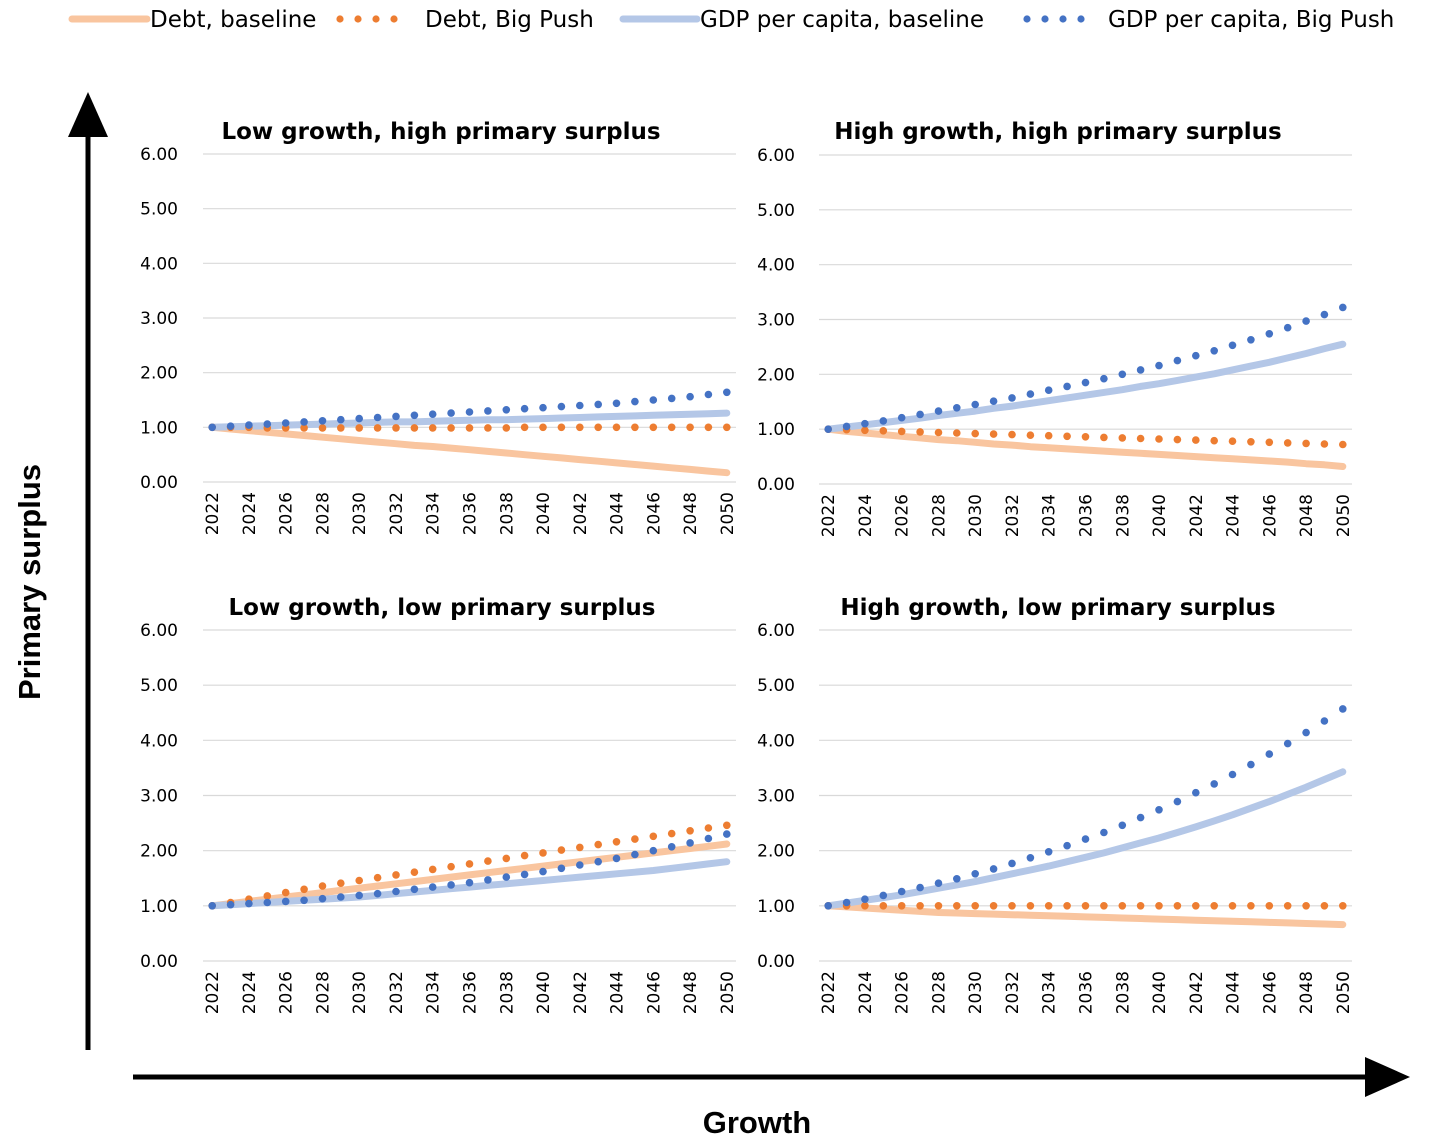 The height and width of the screenshot is (1142, 1444). I want to click on series-debt-baseline, so click(469, 875).